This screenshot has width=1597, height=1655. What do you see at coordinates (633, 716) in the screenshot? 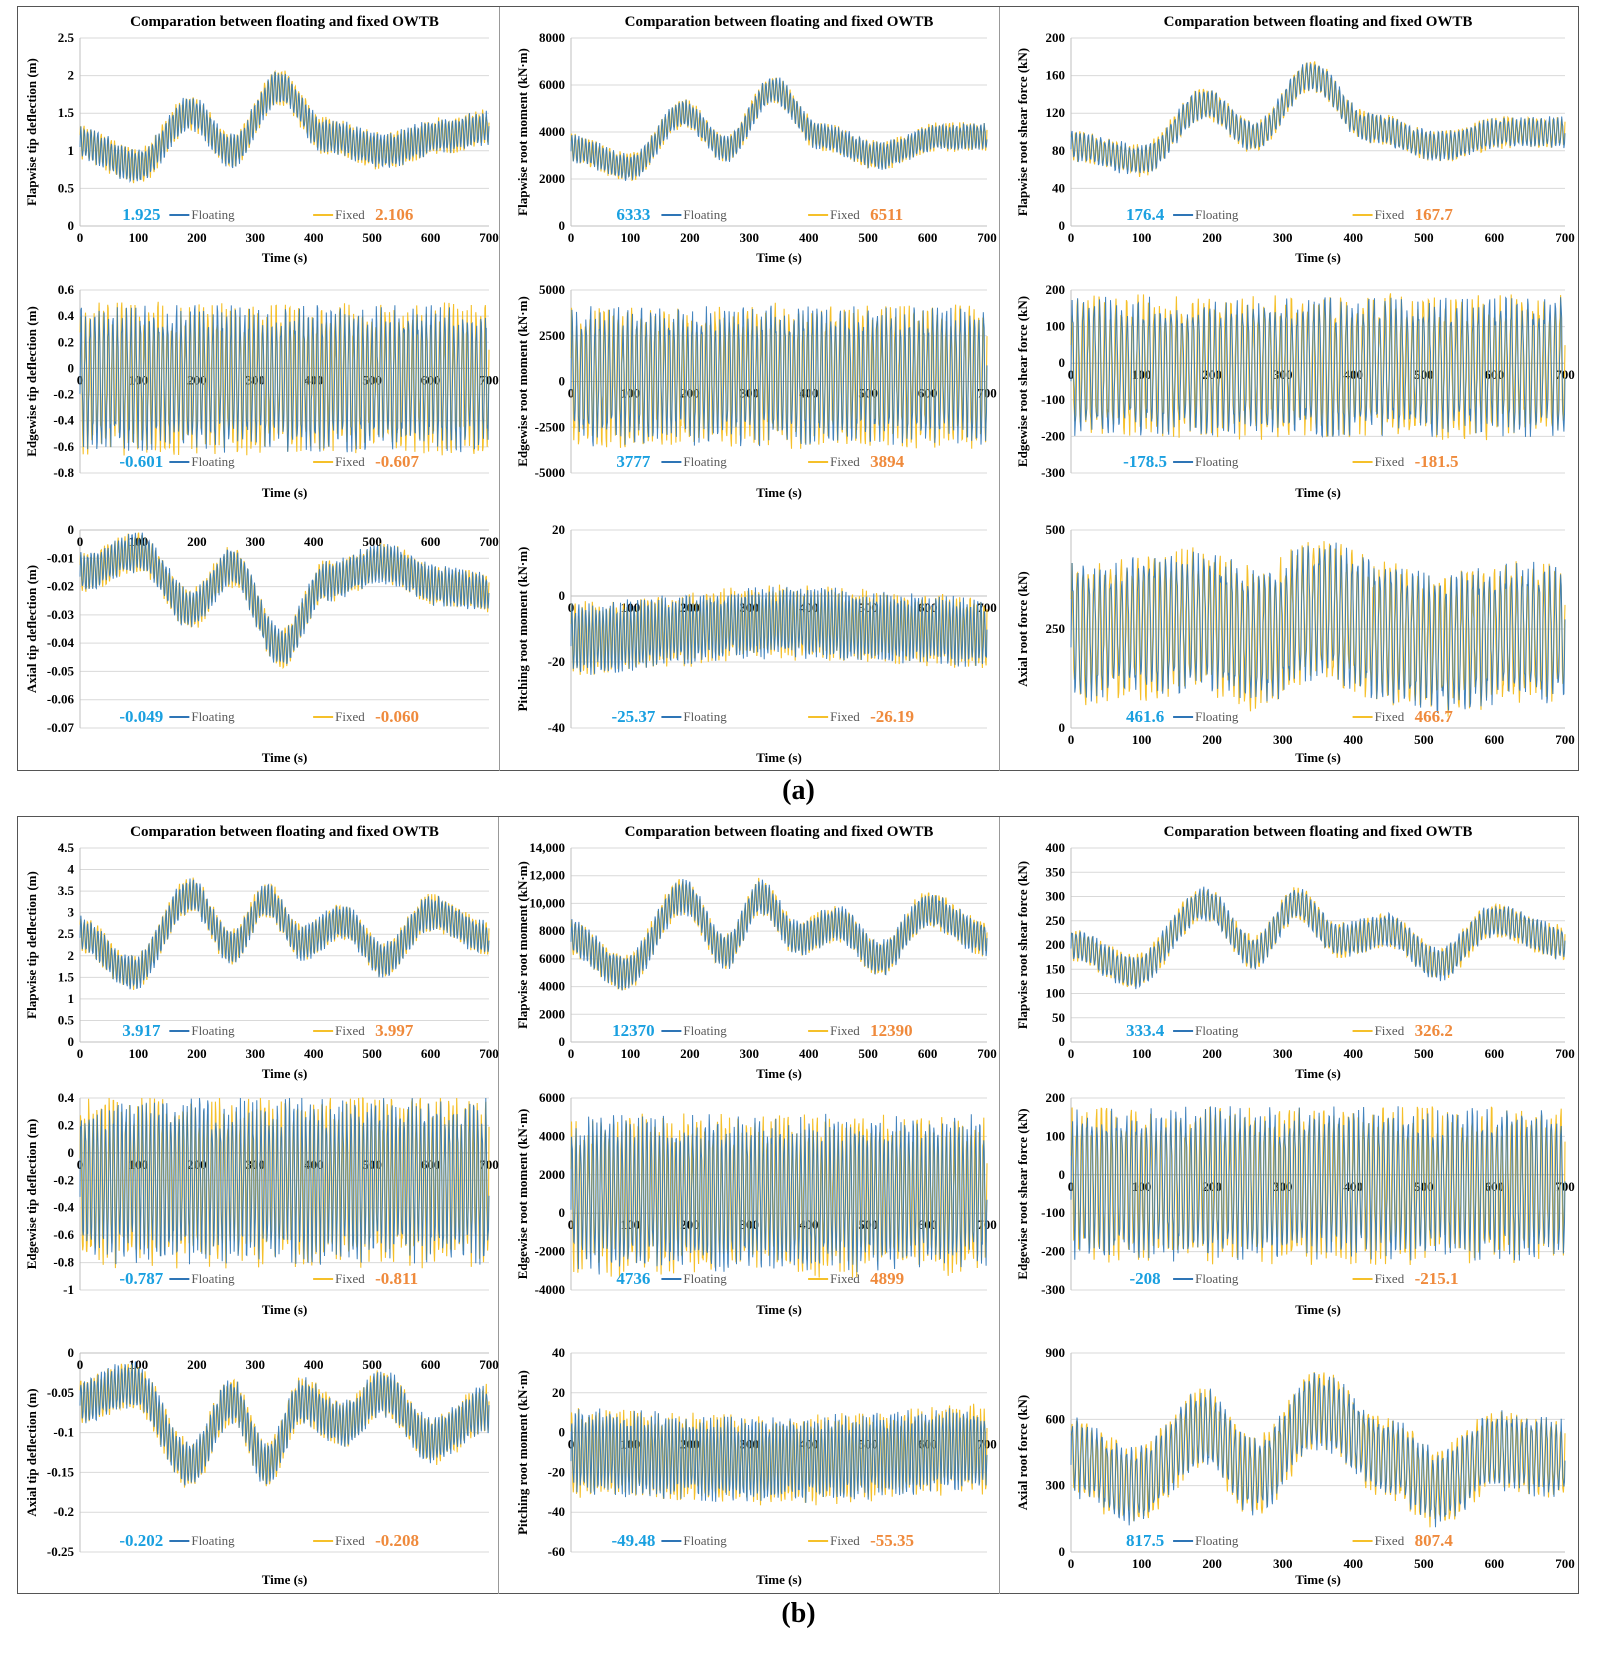
I see `floating-max-value: -25.37` at bounding box center [633, 716].